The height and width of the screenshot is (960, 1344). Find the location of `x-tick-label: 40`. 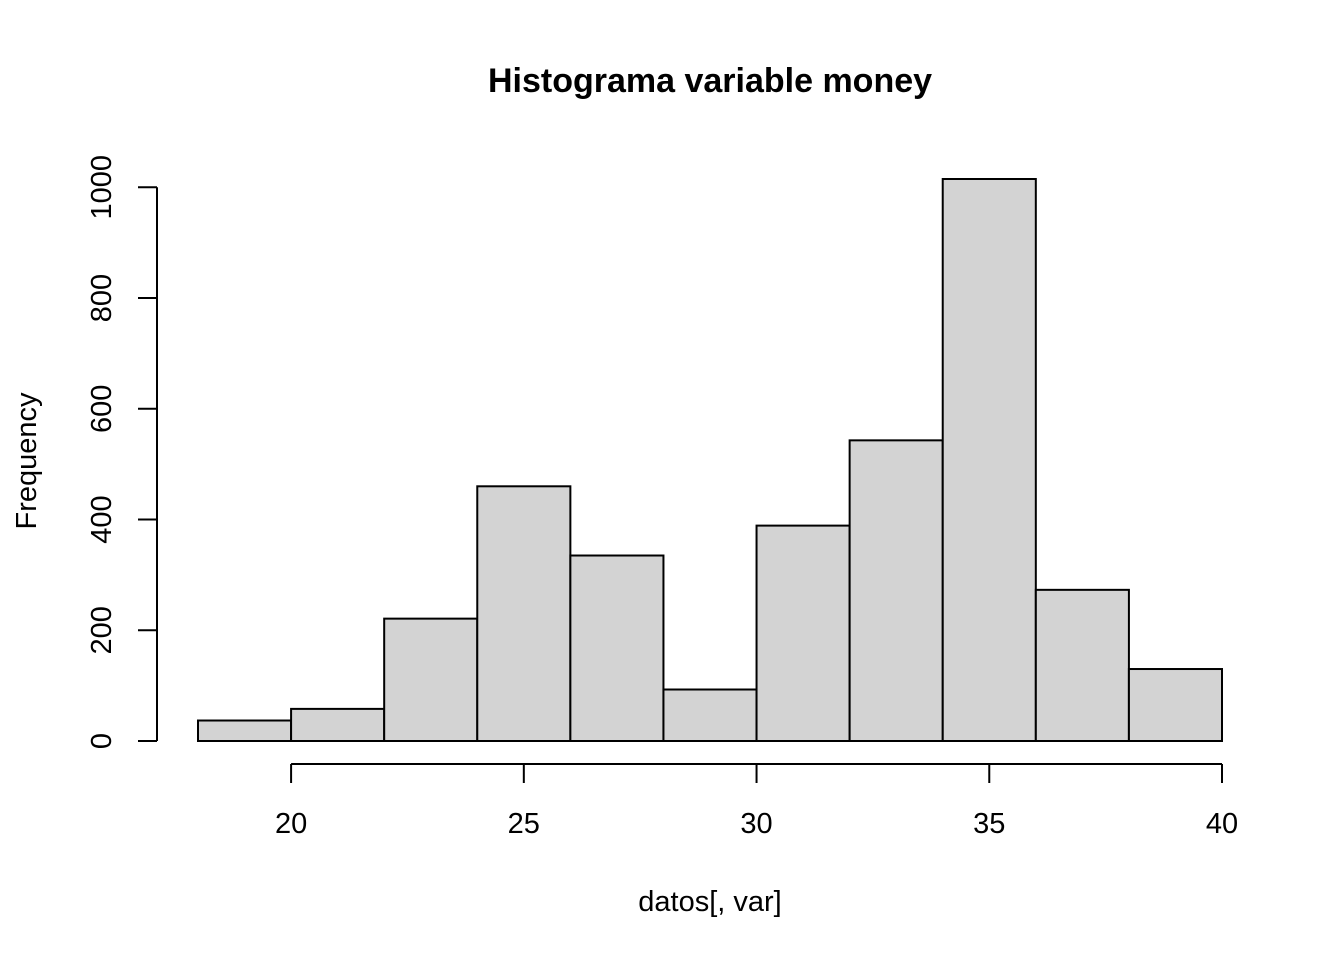

x-tick-label: 40 is located at coordinates (1222, 824).